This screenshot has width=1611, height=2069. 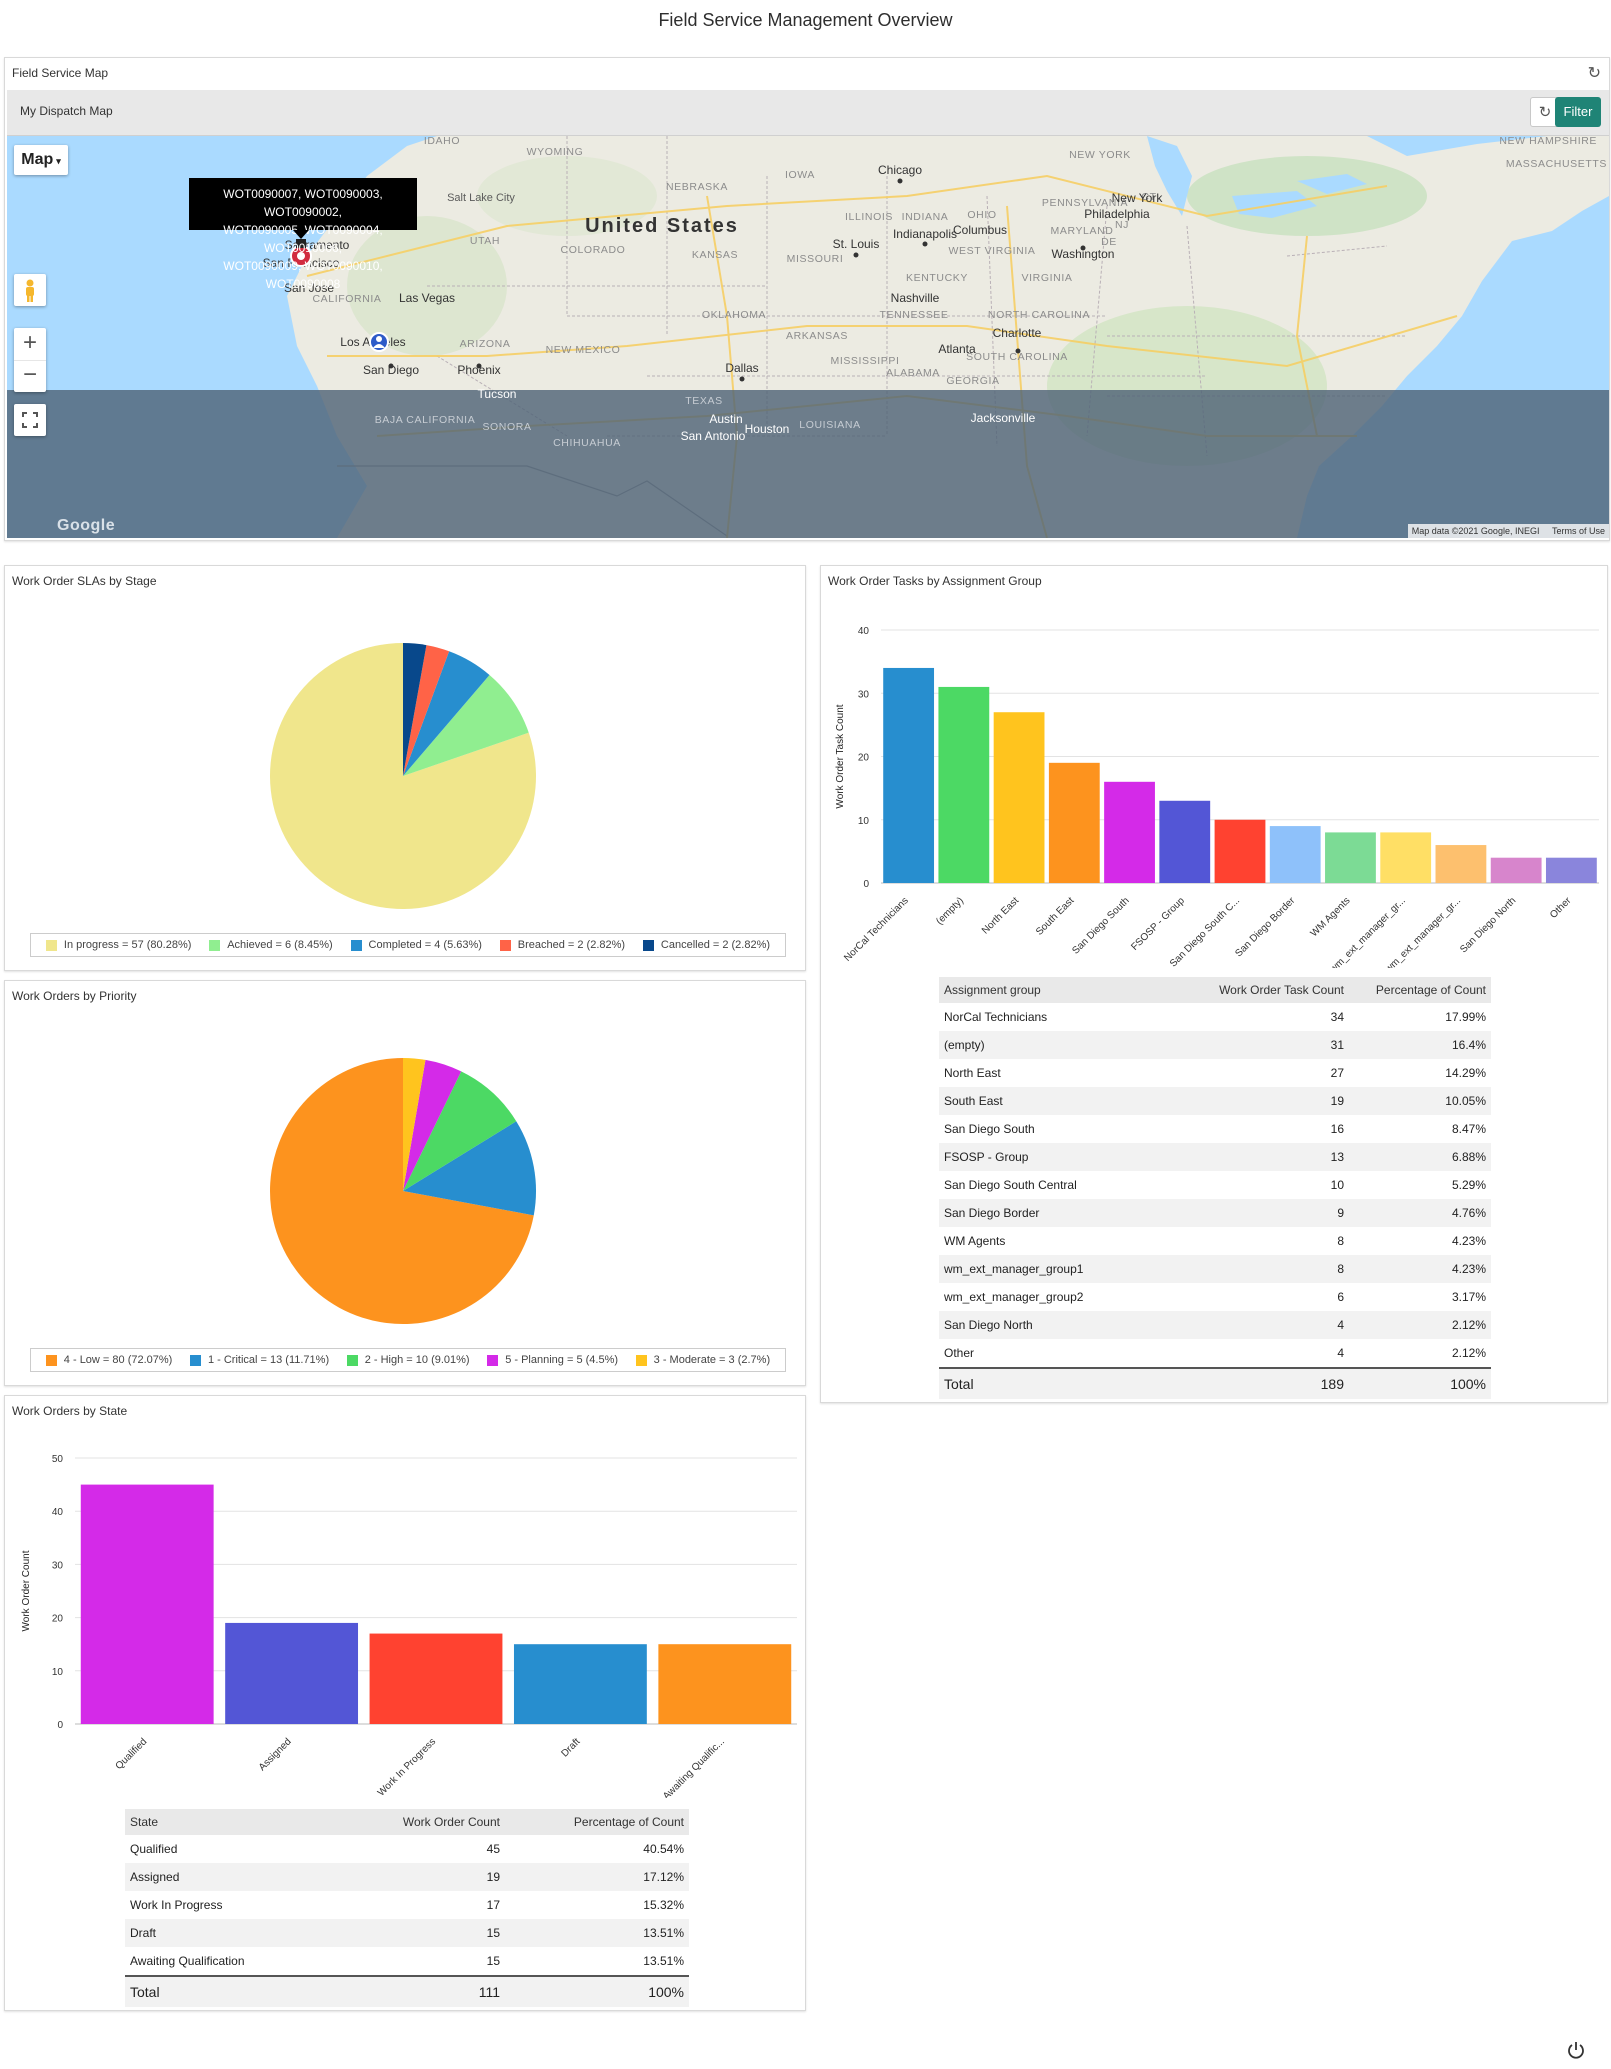 I want to click on map-city-label: Jacksonville, so click(x=1003, y=418).